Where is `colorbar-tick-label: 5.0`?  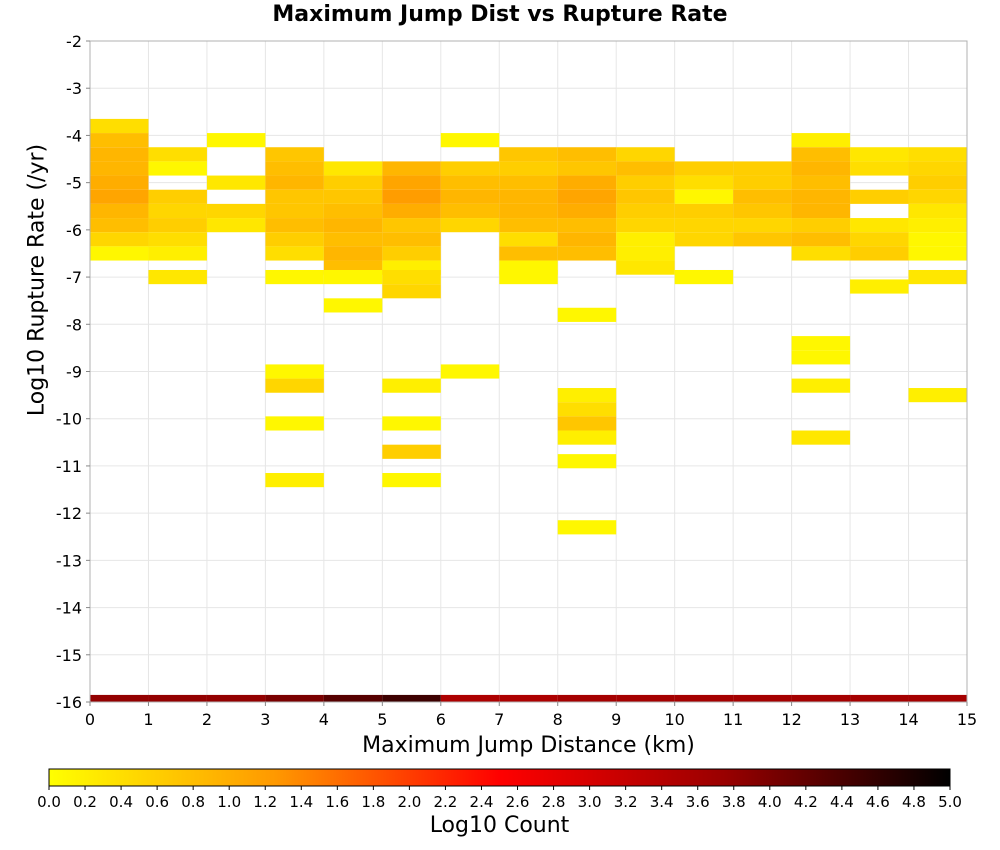 colorbar-tick-label: 5.0 is located at coordinates (950, 802).